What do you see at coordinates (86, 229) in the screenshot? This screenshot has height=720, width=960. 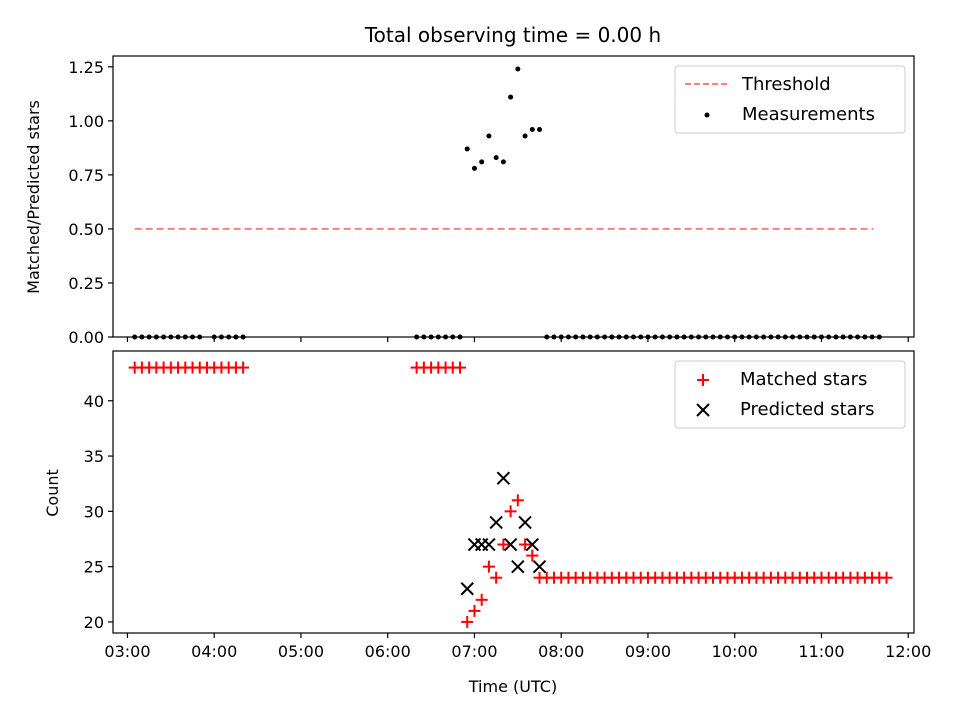 I see `top-y-tick-label: 0.50` at bounding box center [86, 229].